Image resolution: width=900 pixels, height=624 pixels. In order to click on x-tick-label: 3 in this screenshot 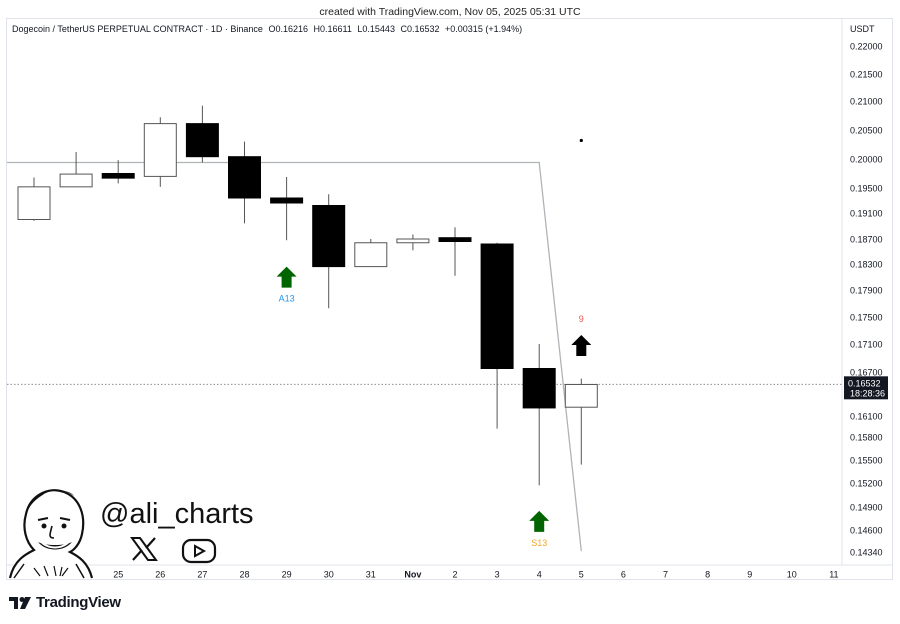, I will do `click(497, 575)`.